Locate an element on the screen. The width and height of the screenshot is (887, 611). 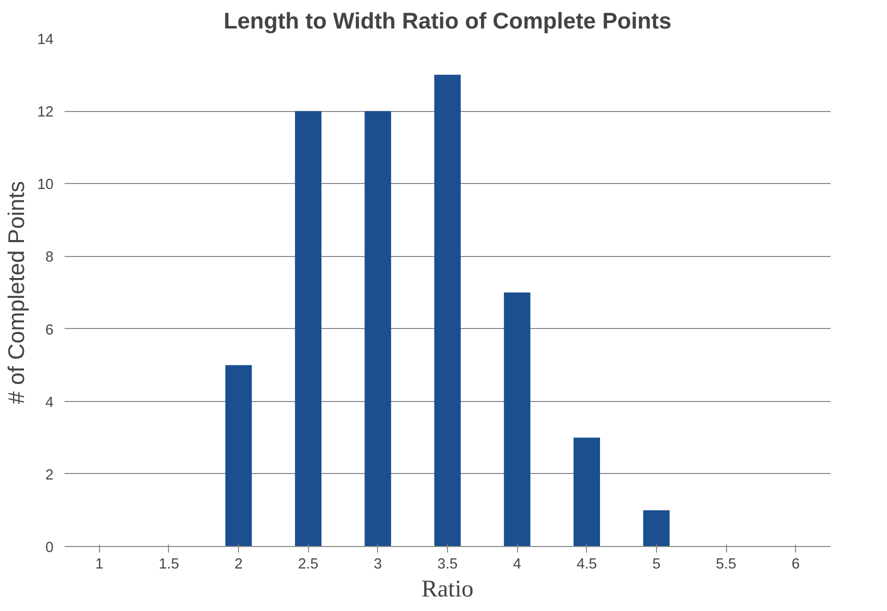
x-tick-label: 2.5 is located at coordinates (308, 564).